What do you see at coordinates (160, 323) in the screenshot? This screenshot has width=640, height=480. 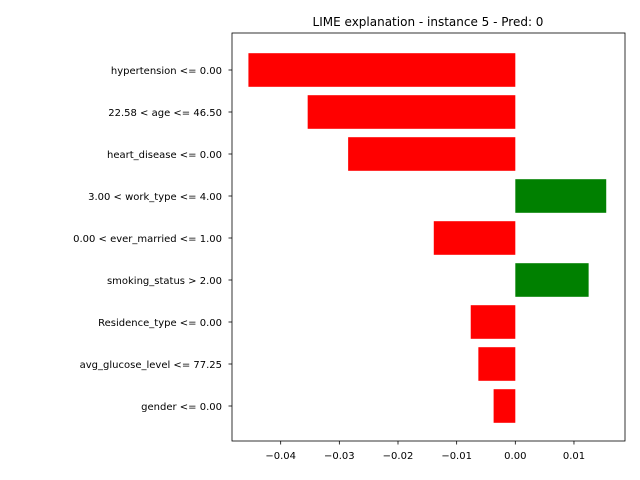 I see `y-tick-label-6: Residence_type <= 0.00` at bounding box center [160, 323].